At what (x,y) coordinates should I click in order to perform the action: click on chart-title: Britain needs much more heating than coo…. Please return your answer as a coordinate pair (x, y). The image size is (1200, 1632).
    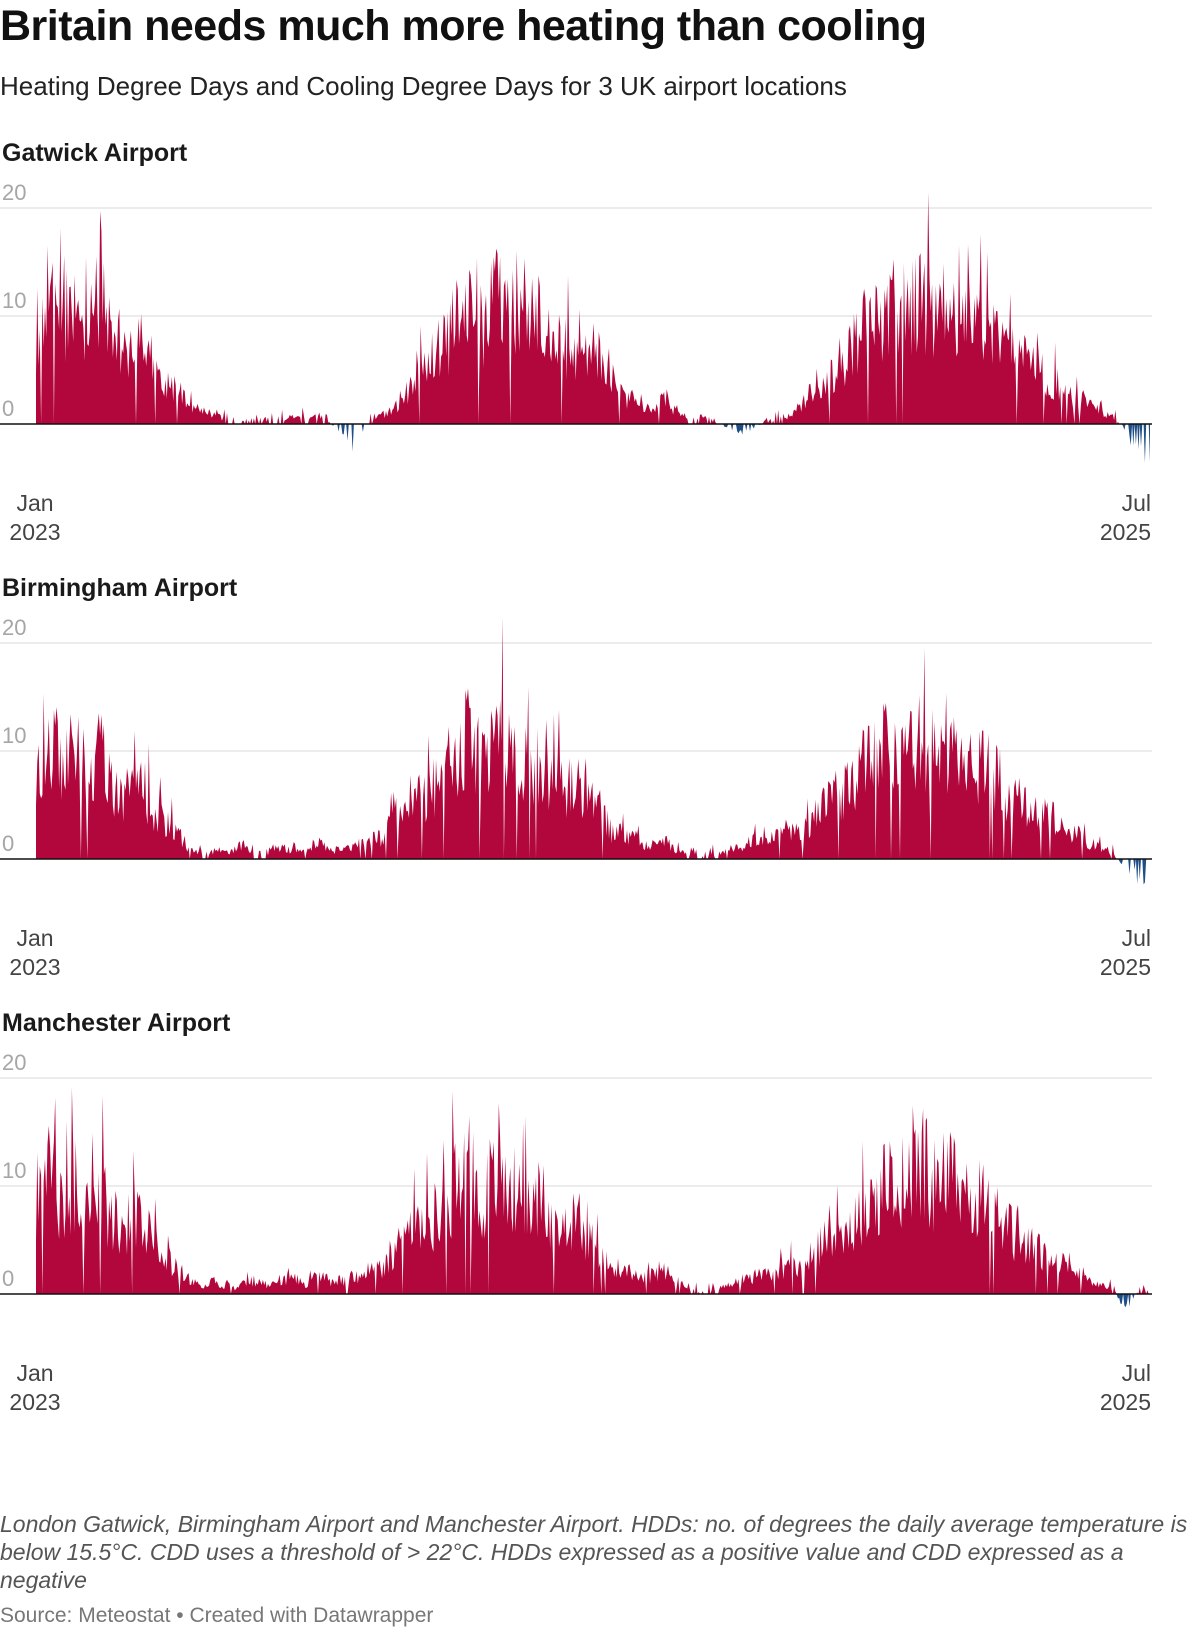
    Looking at the image, I should click on (463, 26).